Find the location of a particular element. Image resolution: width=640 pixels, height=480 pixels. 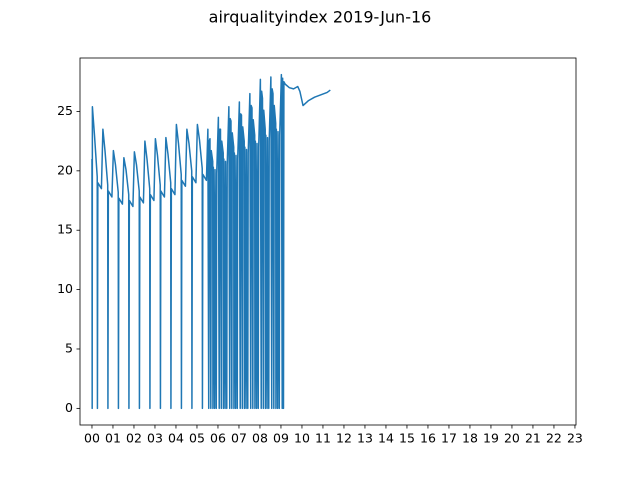

x-tick-label: 06 is located at coordinates (218, 438).